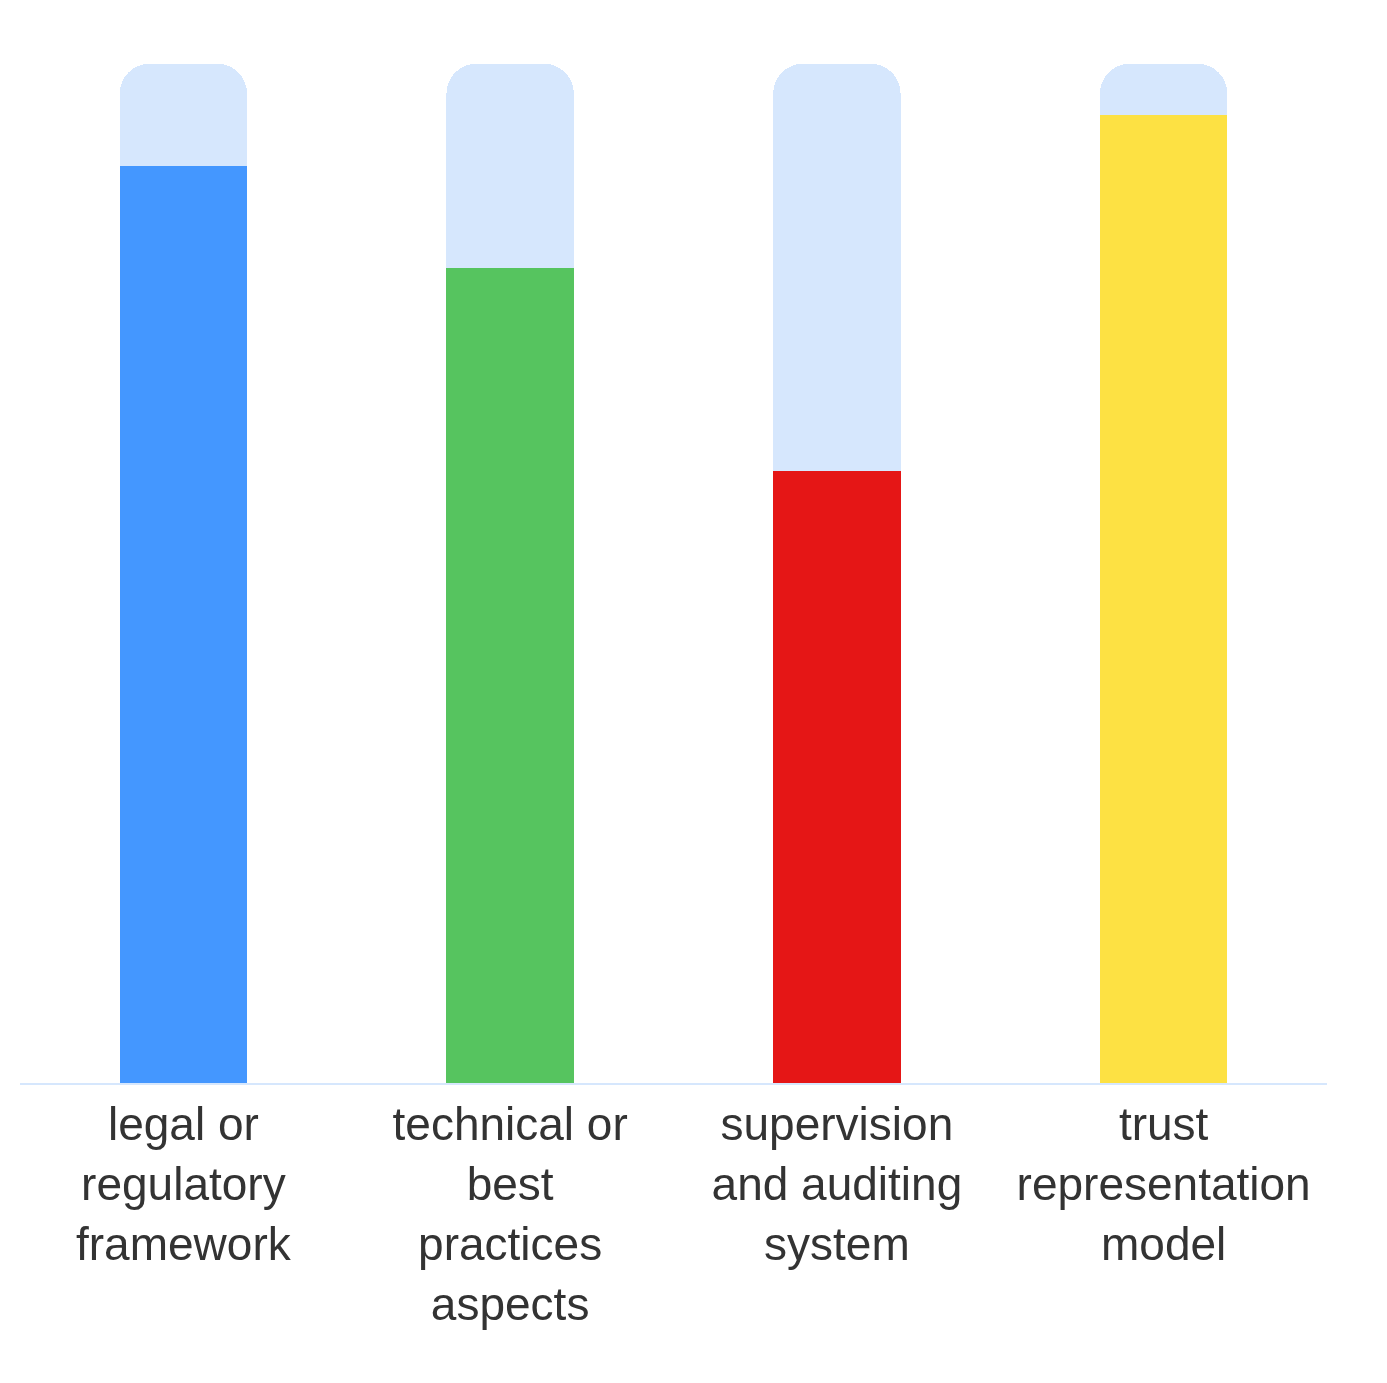  Describe the element at coordinates (837, 1184) in the screenshot. I see `x-tick-label: supervision and auditing system` at that location.